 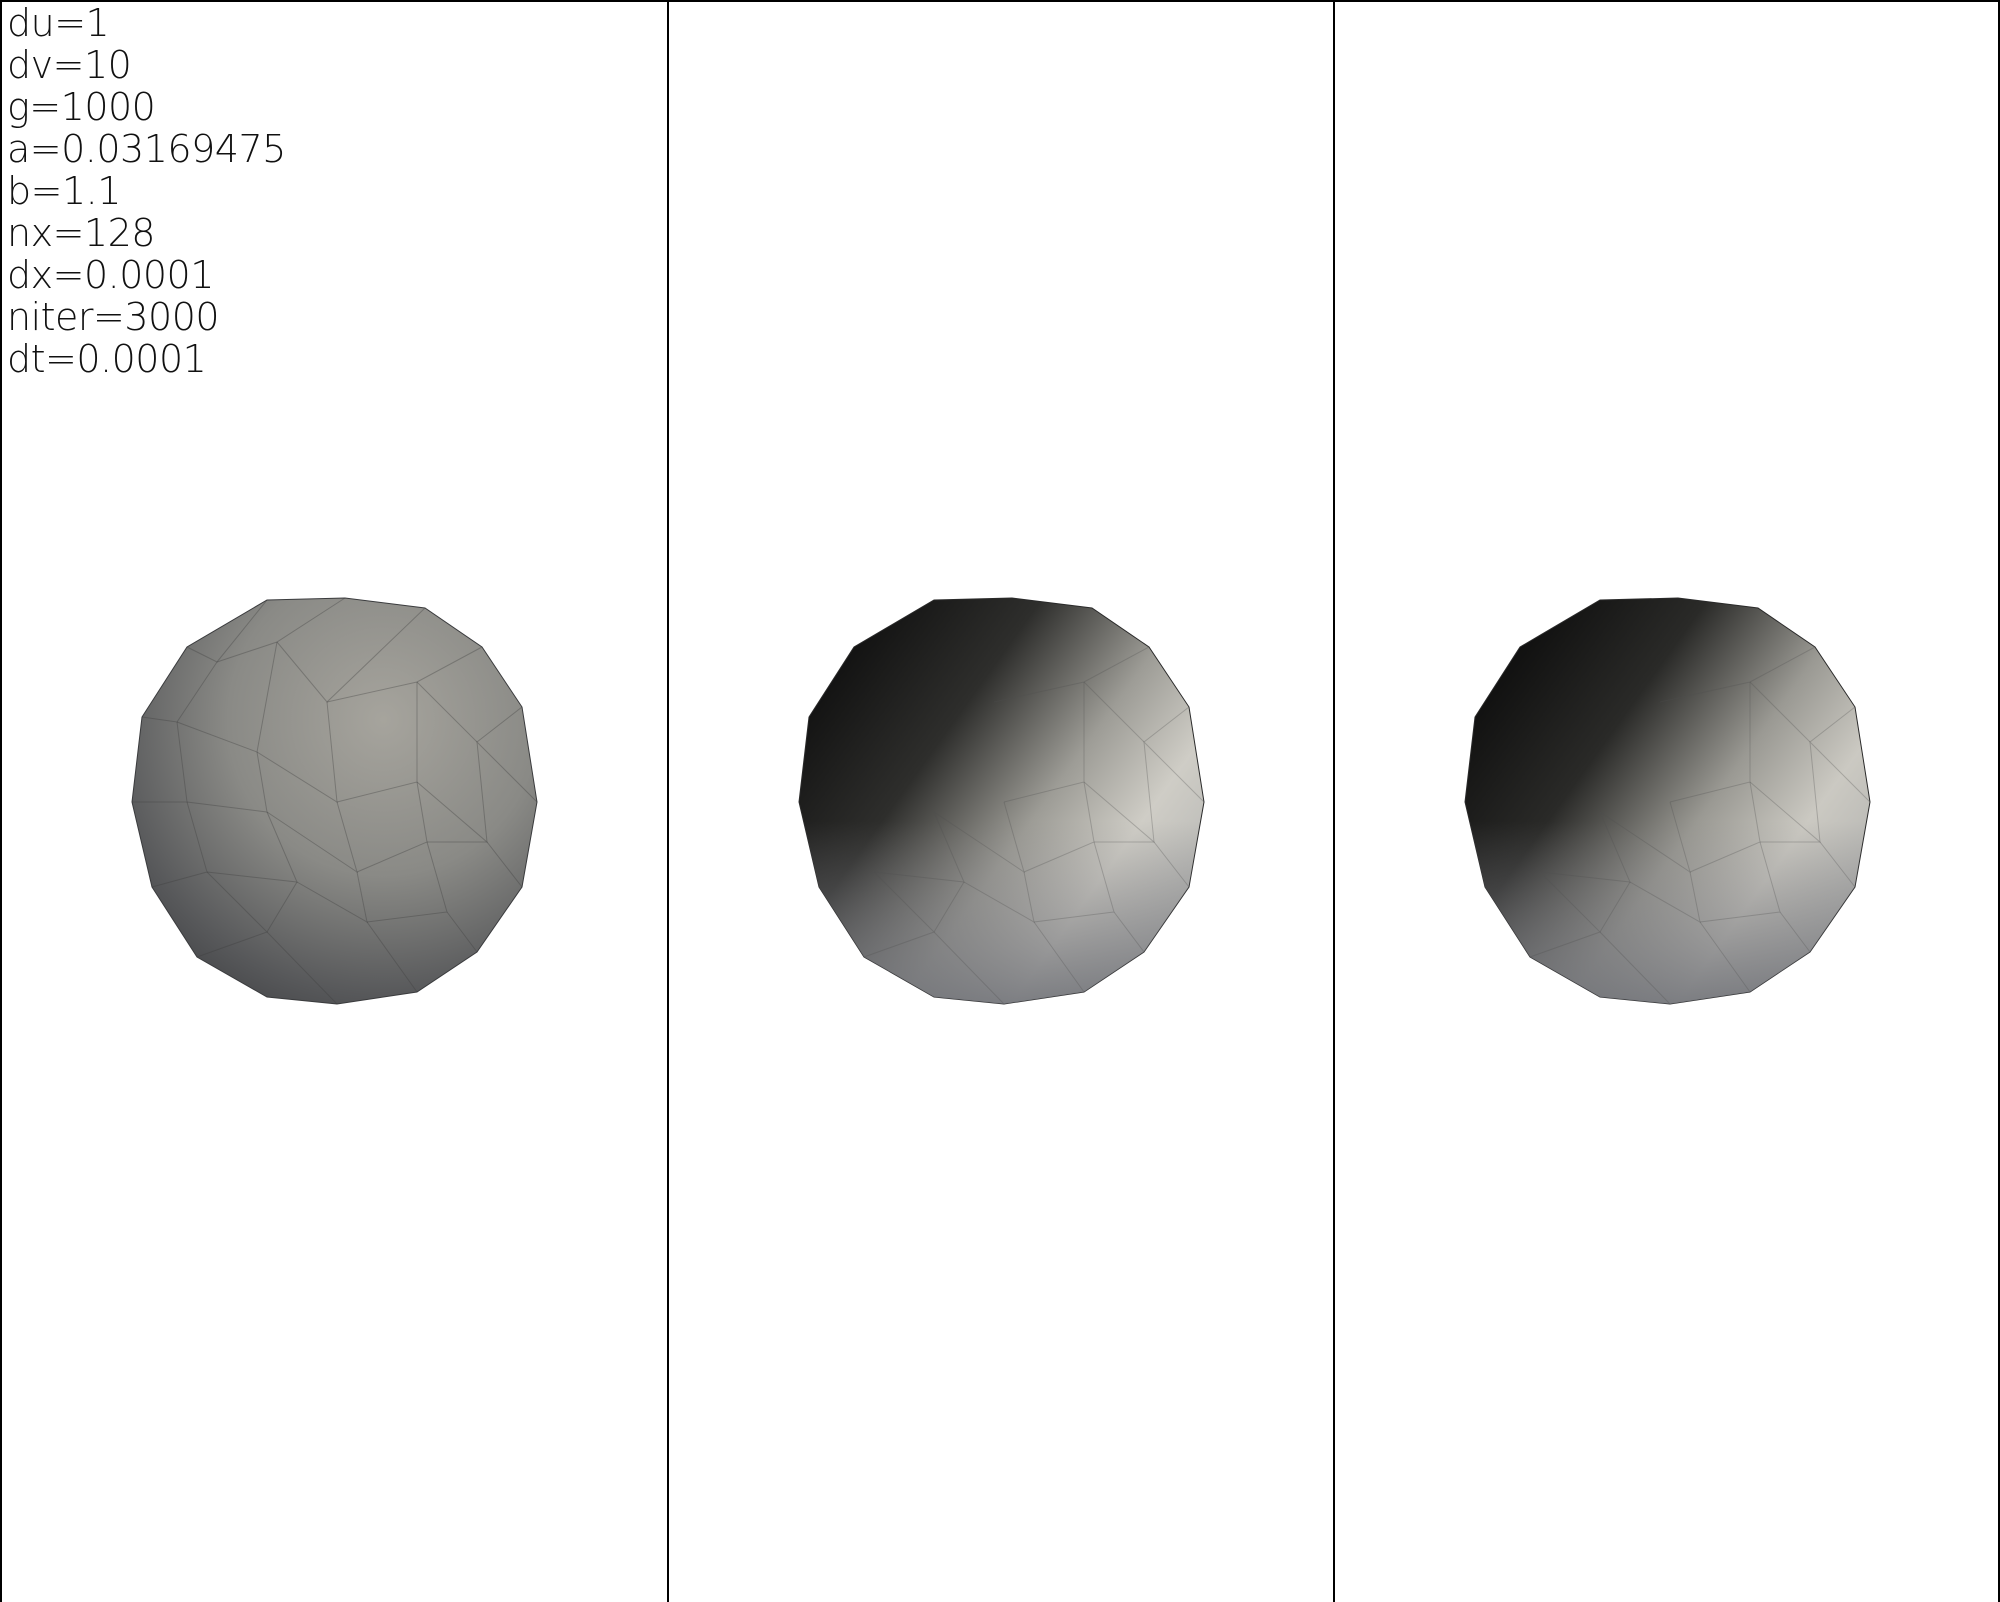 I want to click on param-nx: nx=128, so click(x=81, y=233).